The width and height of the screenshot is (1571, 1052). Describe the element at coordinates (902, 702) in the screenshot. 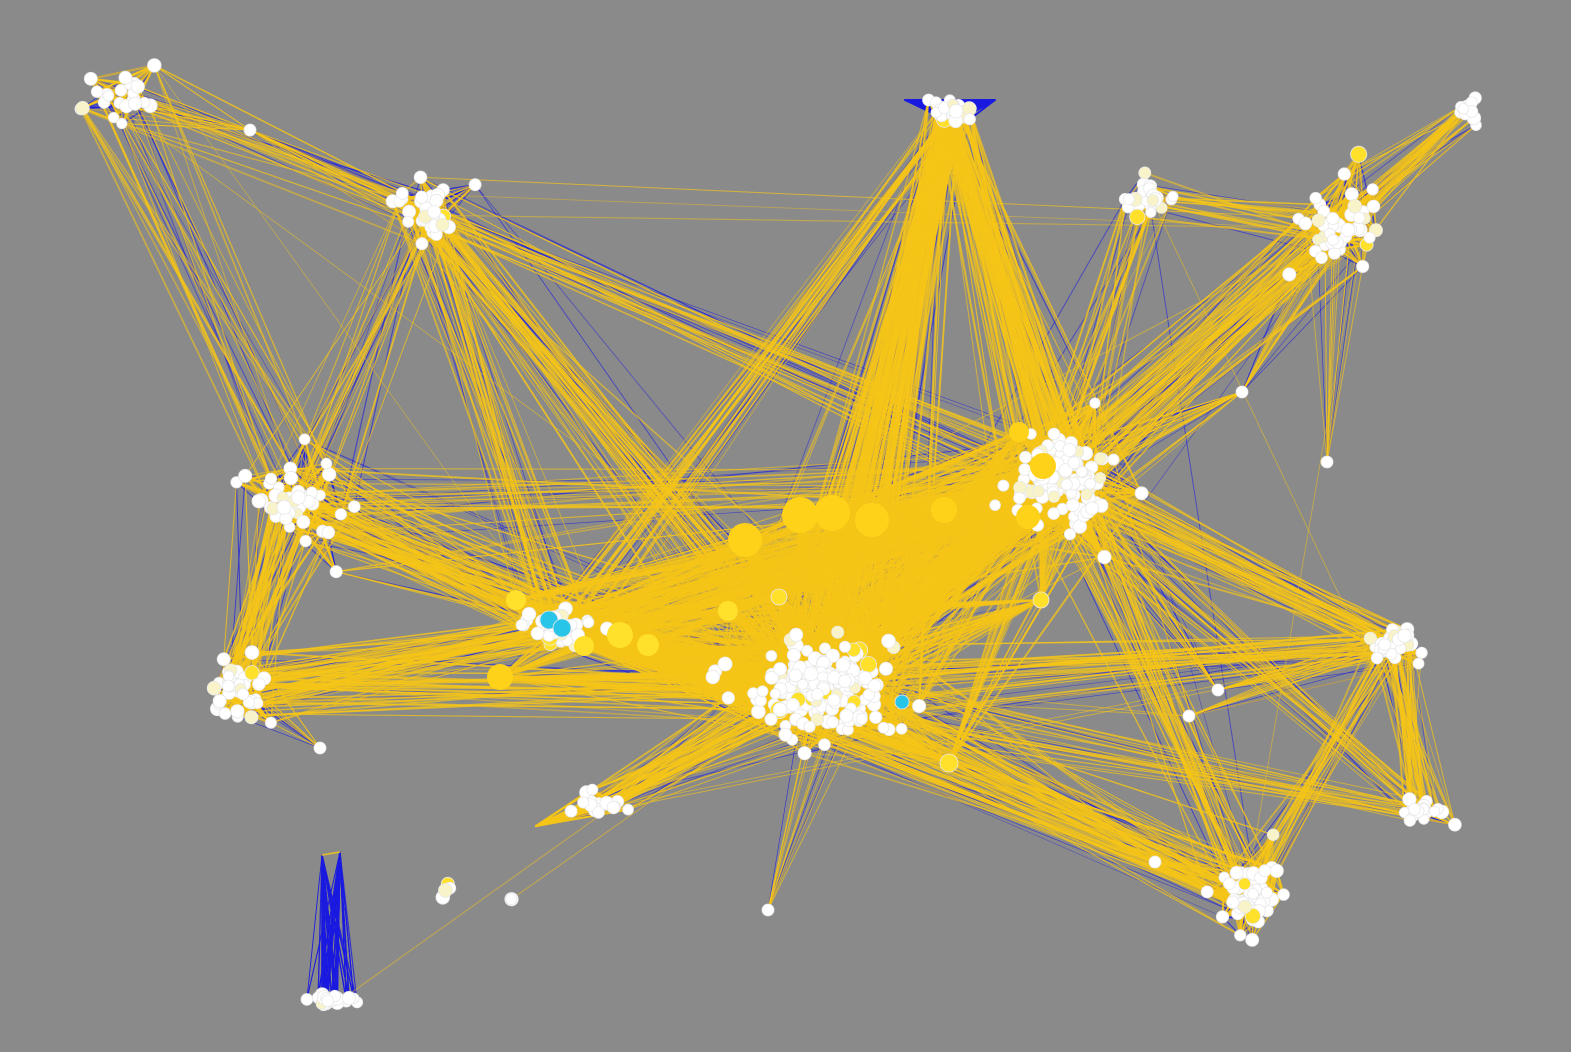

I see `graph-node-highlighted` at that location.